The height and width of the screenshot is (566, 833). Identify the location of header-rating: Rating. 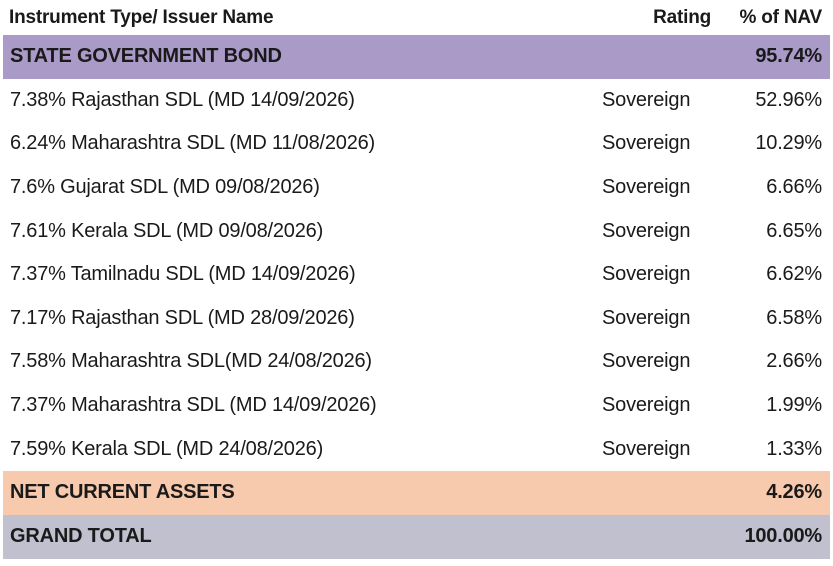
(682, 17).